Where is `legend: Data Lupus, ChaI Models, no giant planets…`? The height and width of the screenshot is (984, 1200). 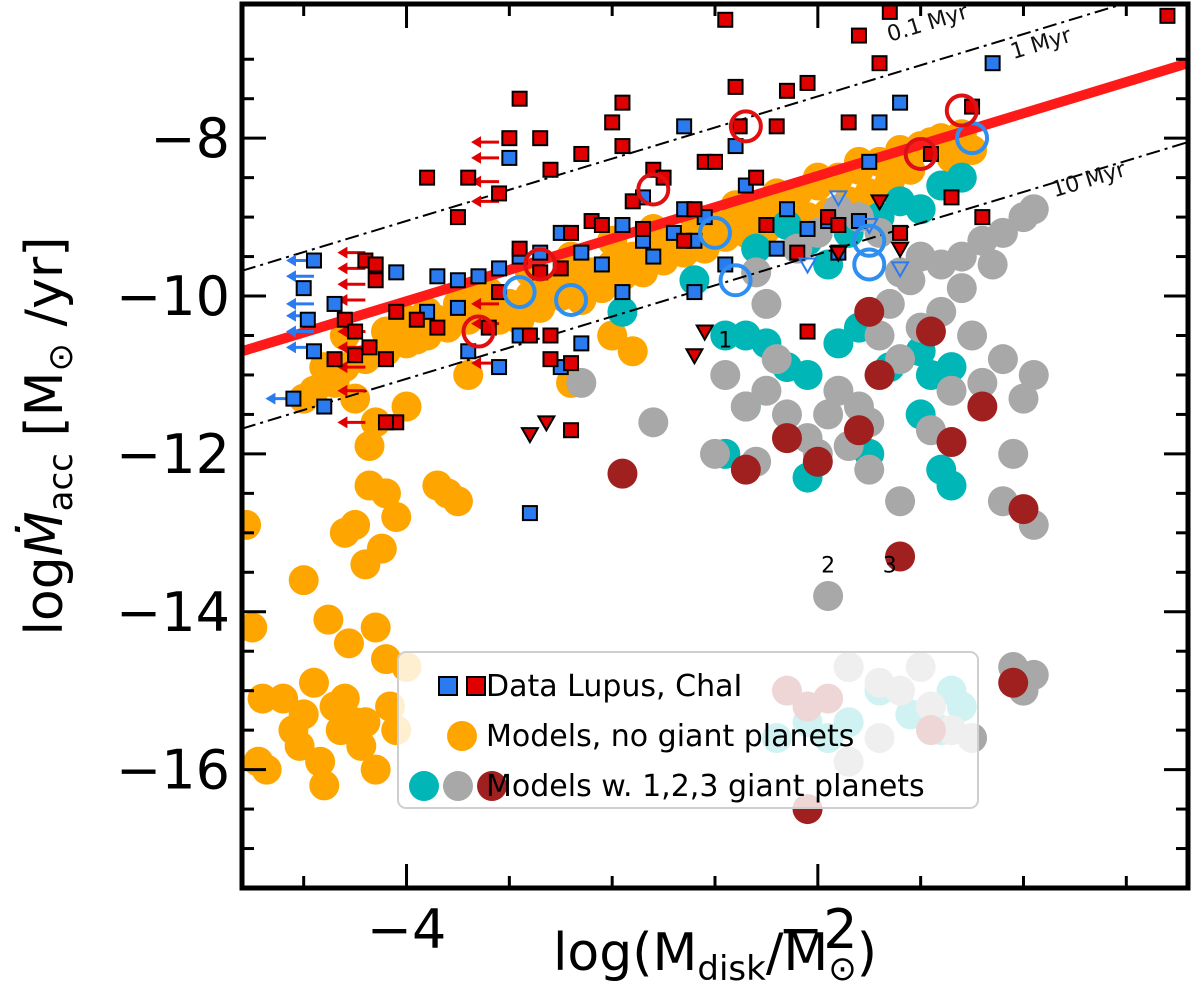 legend: Data Lupus, ChaI Models, no giant planets… is located at coordinates (688, 730).